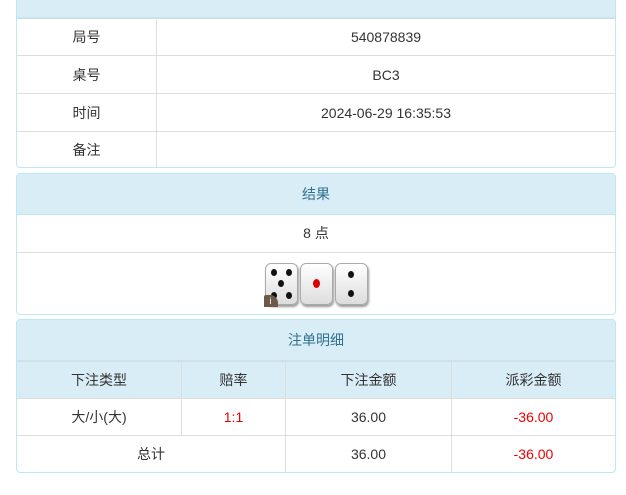 This screenshot has width=626, height=495. Describe the element at coordinates (270, 301) in the screenshot. I see `info-icon: i` at that location.